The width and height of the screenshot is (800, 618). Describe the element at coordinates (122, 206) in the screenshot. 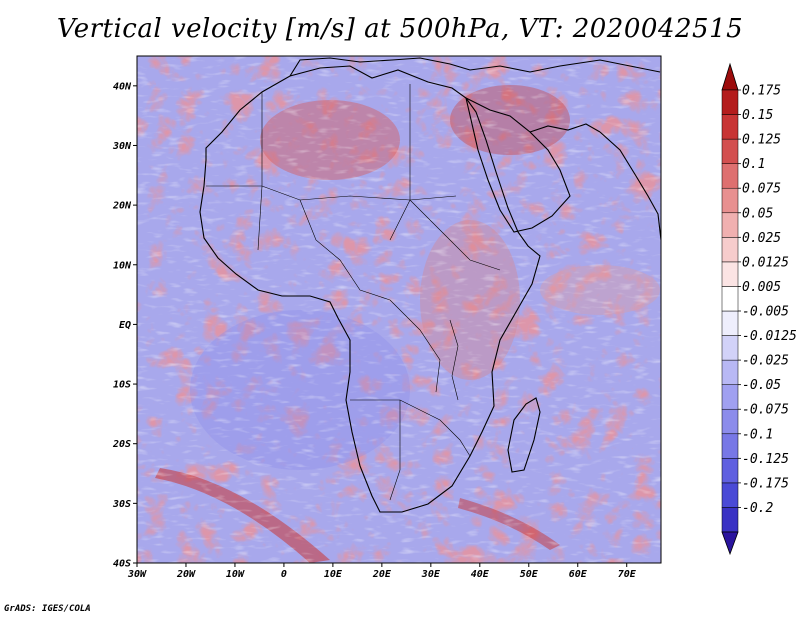

I see `lat-tick-label: 20N` at that location.